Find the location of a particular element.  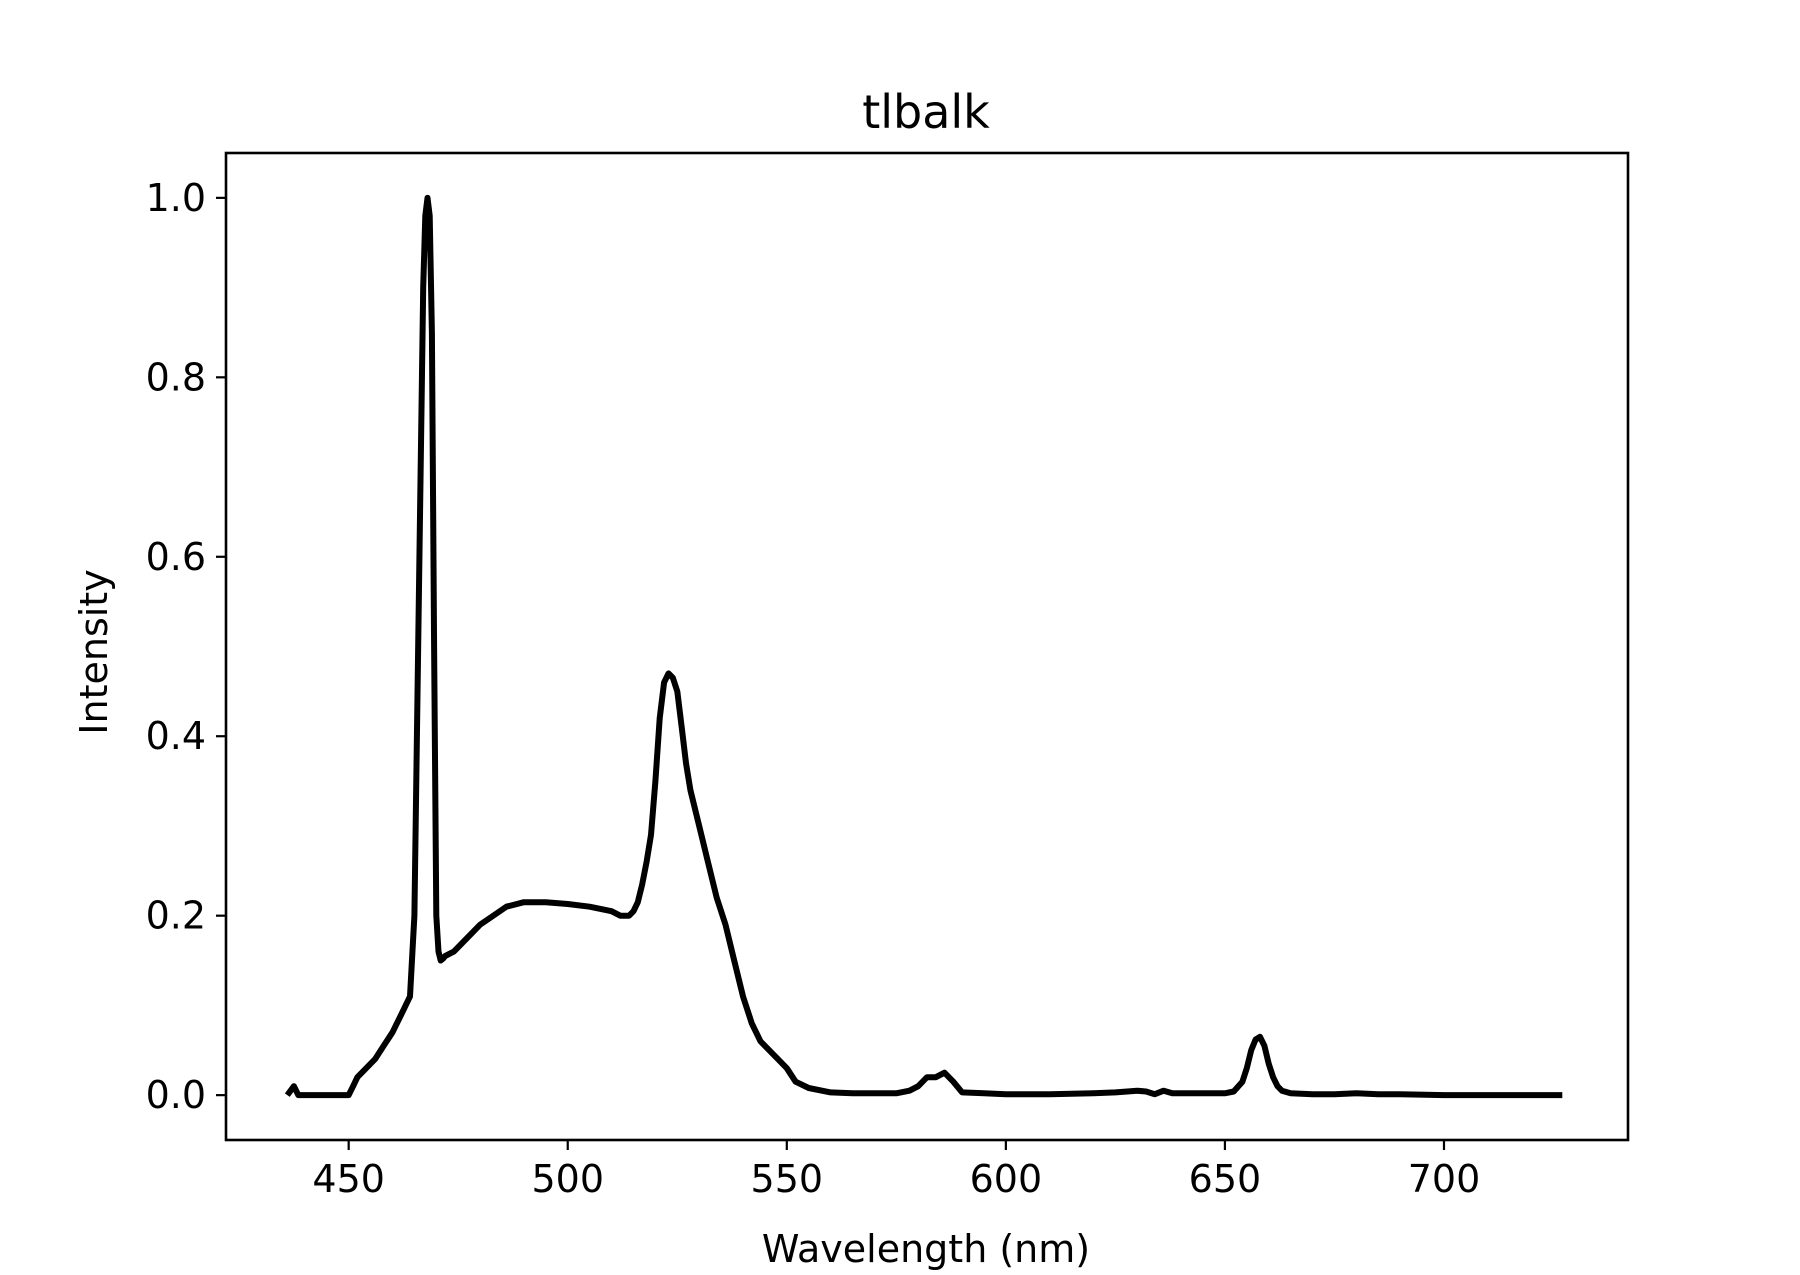

x-tick-label: 550 is located at coordinates (787, 1179).